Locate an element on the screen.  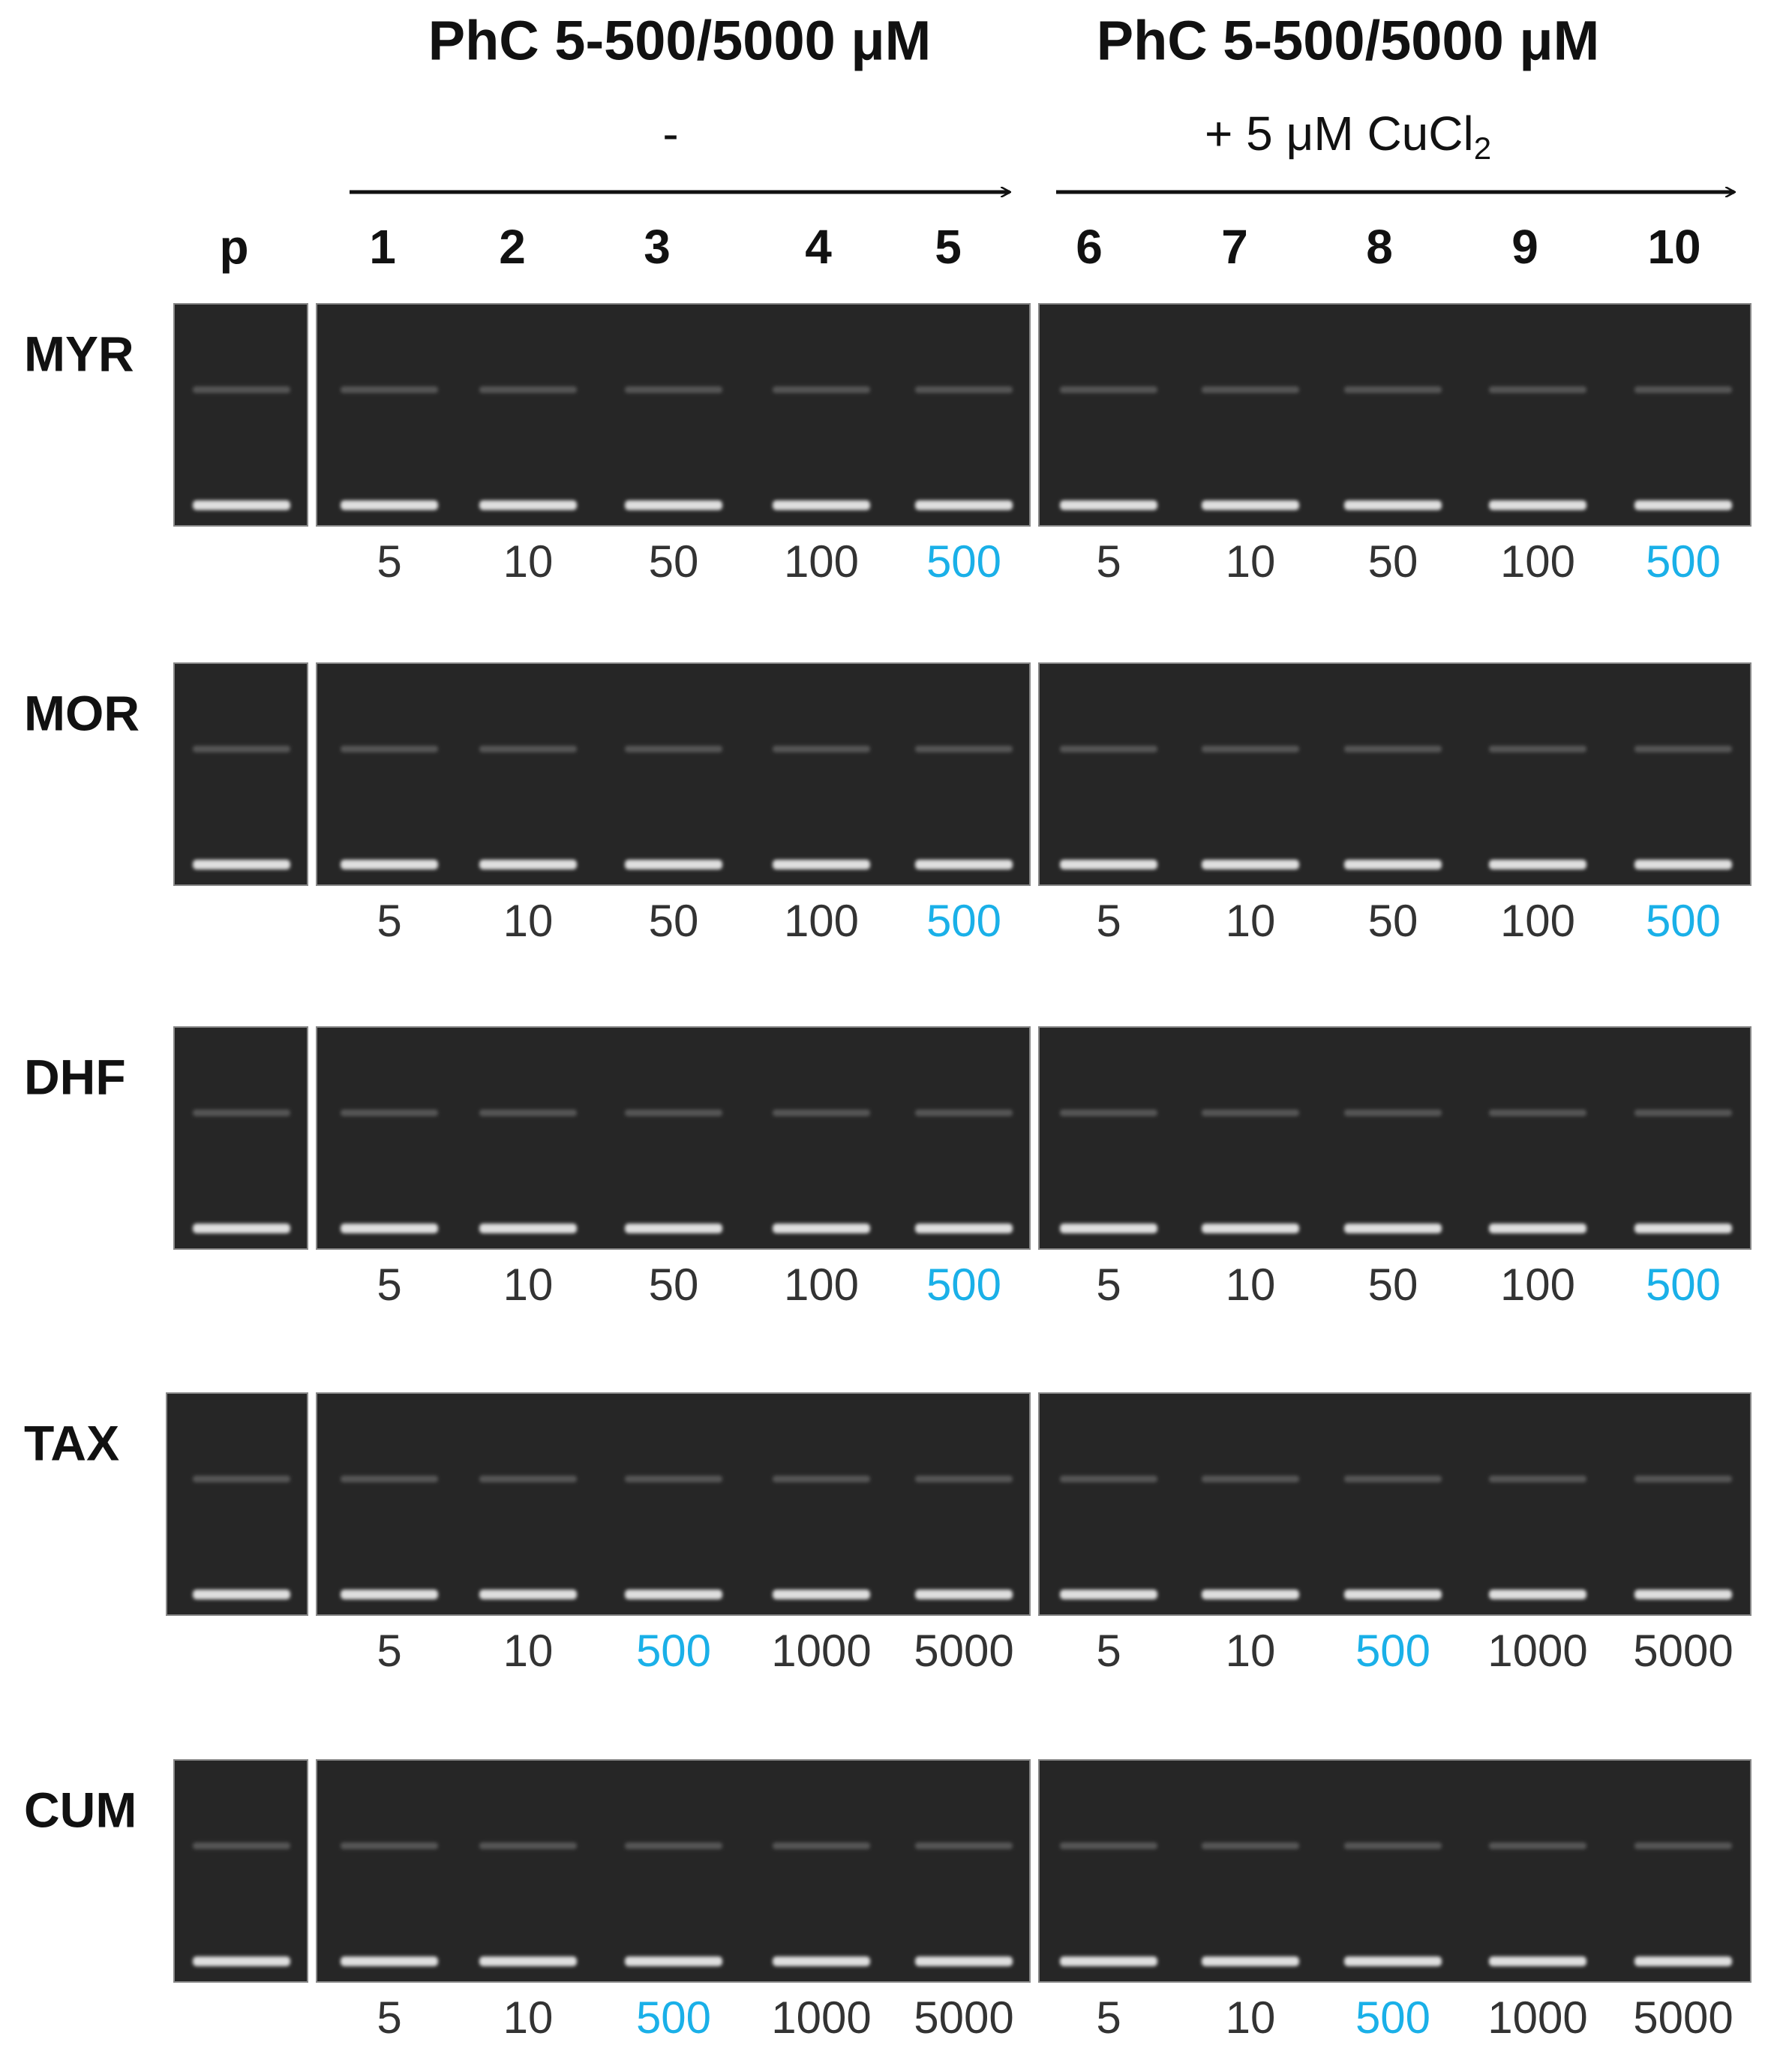
lane-number: 1 is located at coordinates (382, 247).